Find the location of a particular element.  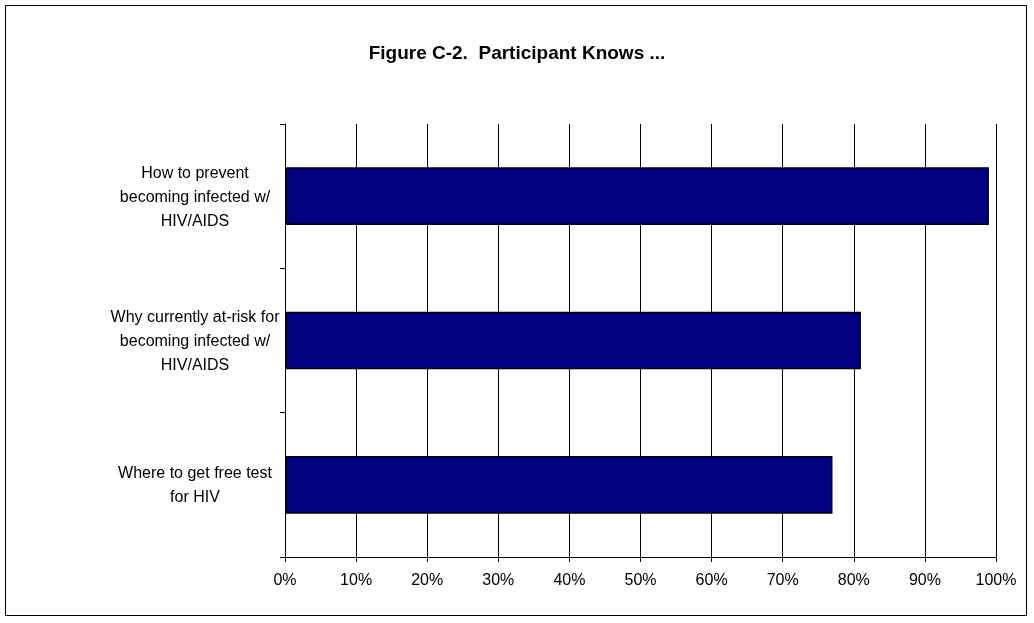

x-tick-label: 60% is located at coordinates (711, 579).